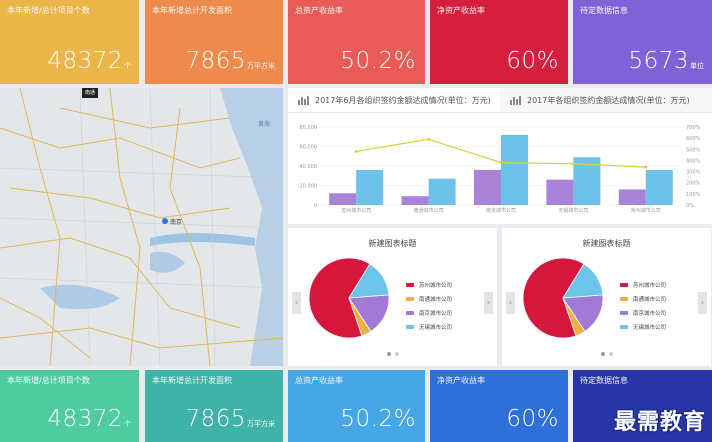 This screenshot has width=712, height=442. What do you see at coordinates (85, 61) in the screenshot?
I see `kpi-value: 48372` at bounding box center [85, 61].